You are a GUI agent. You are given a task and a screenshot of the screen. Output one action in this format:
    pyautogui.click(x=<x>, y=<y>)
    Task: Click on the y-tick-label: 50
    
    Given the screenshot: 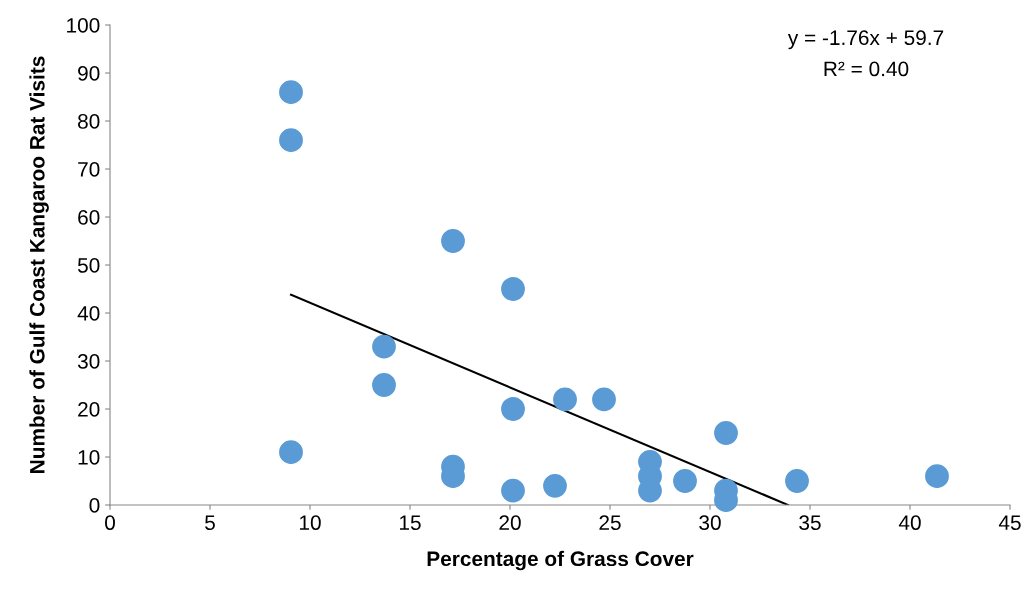 What is the action you would take?
    pyautogui.click(x=88, y=265)
    